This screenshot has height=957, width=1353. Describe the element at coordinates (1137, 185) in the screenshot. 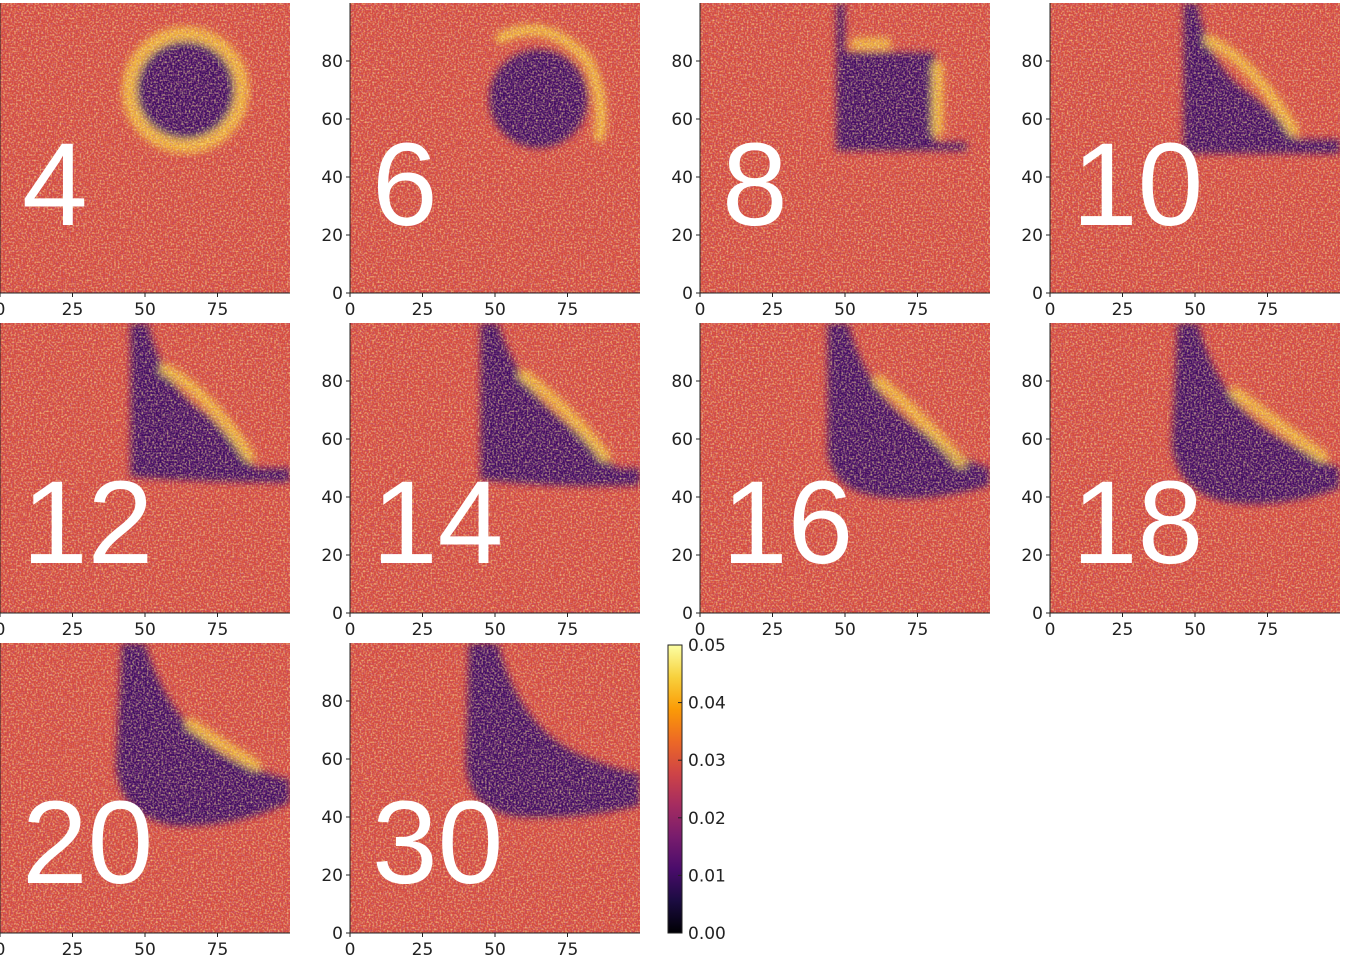

I see `panel-label: 10` at that location.